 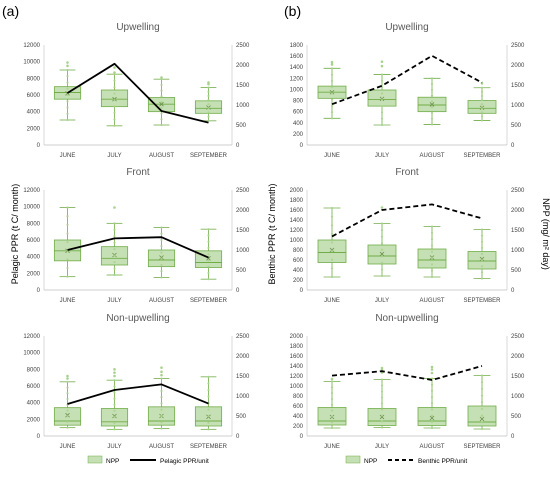 What do you see at coordinates (297, 347) in the screenshot?
I see `left-tick-label: 1800` at bounding box center [297, 347].